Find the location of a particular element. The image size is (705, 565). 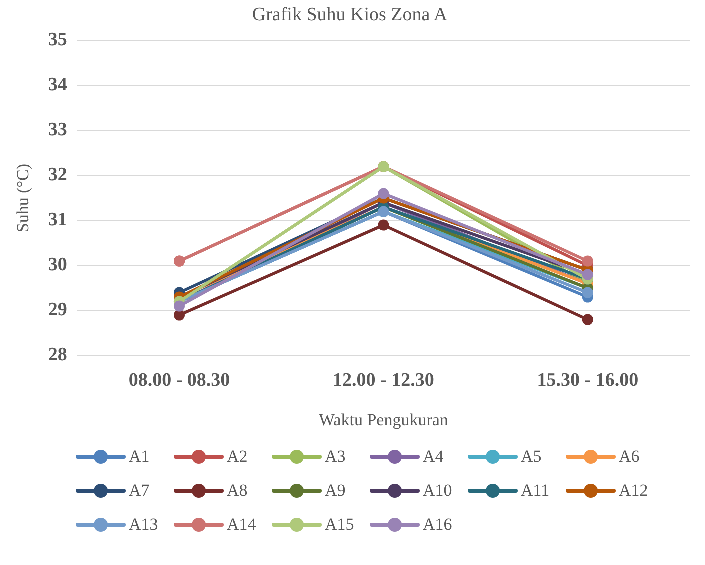

legend-label: A15 is located at coordinates (339, 525).